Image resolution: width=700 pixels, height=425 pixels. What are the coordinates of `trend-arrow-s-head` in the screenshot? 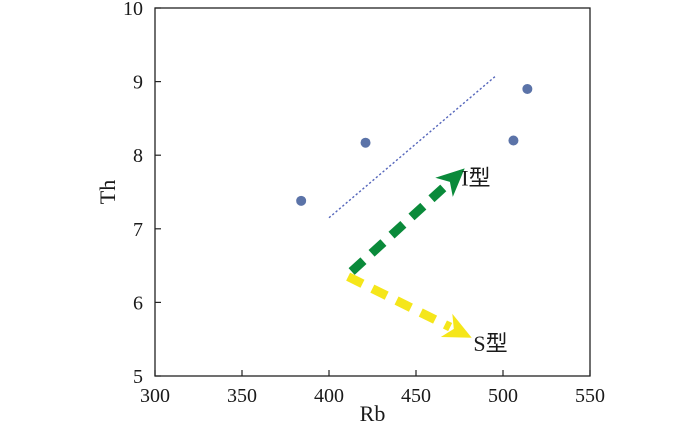 It's located at (456, 325).